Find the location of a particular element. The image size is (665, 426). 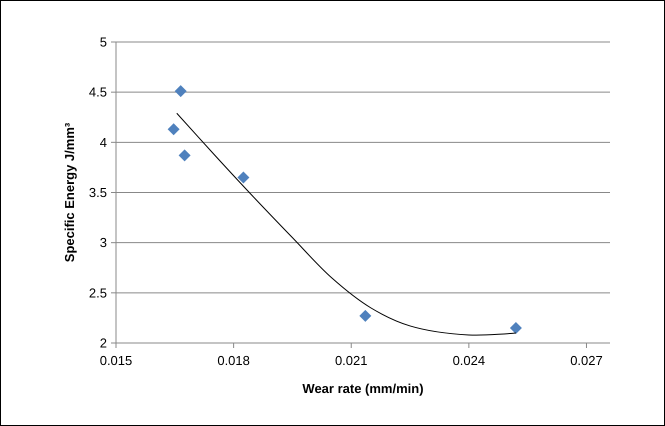

y-tick-label: 2.5 is located at coordinates (97, 292).